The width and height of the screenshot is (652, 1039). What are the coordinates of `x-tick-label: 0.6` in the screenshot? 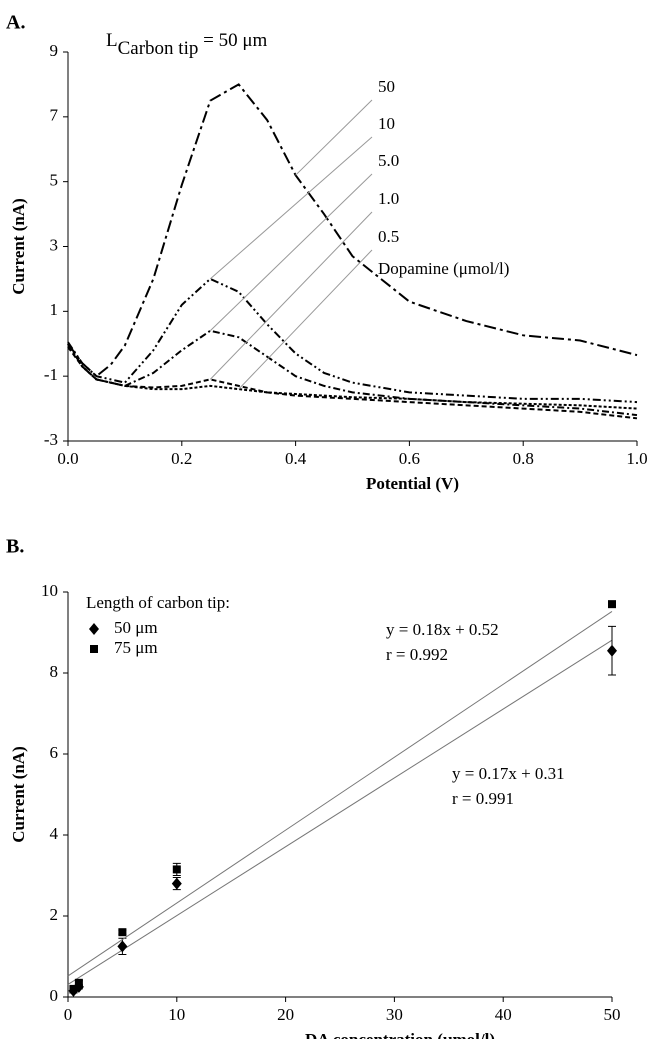 It's located at (409, 458).